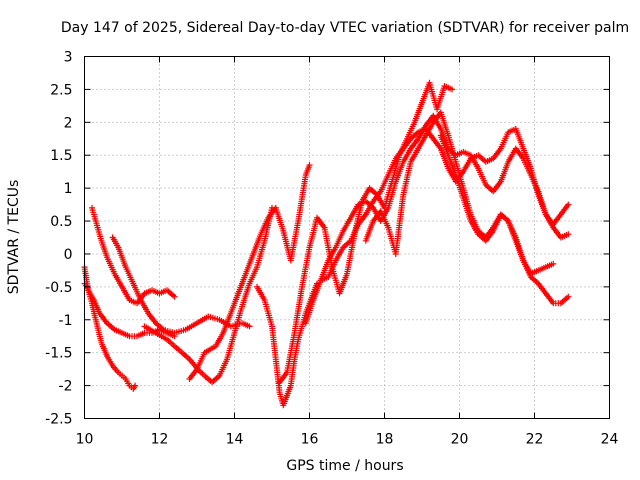  Describe the element at coordinates (68, 123) in the screenshot. I see `y-tick-label: 2` at that location.